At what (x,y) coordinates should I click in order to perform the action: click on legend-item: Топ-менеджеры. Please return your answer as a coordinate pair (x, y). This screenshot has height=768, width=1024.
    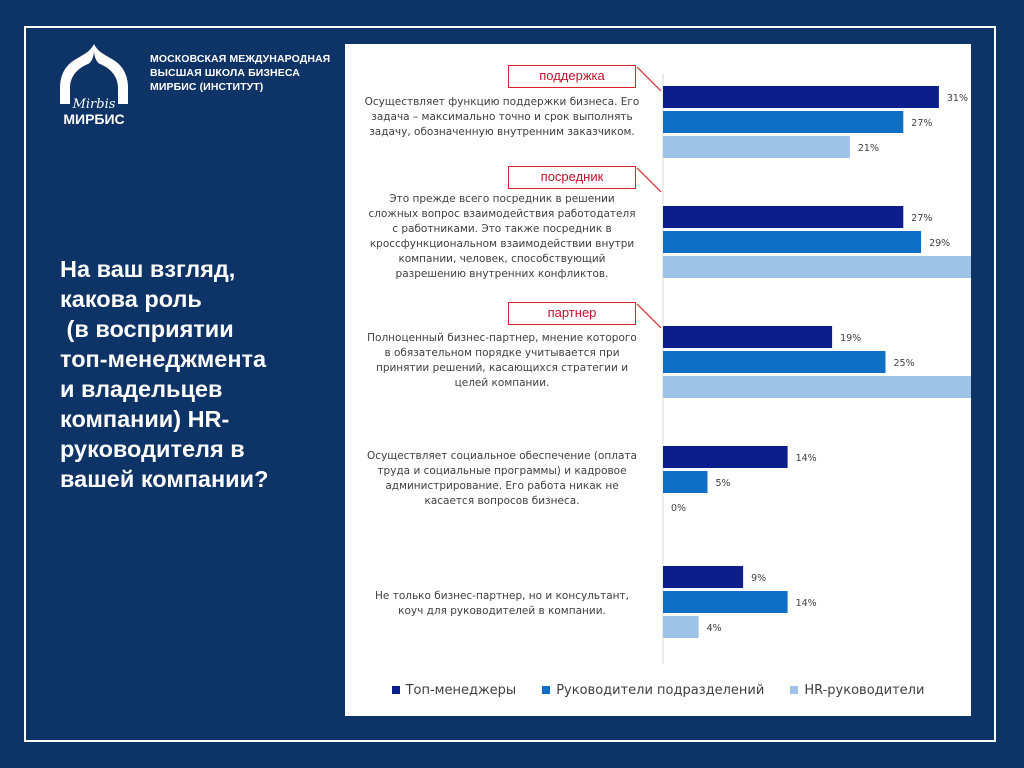
    Looking at the image, I should click on (454, 690).